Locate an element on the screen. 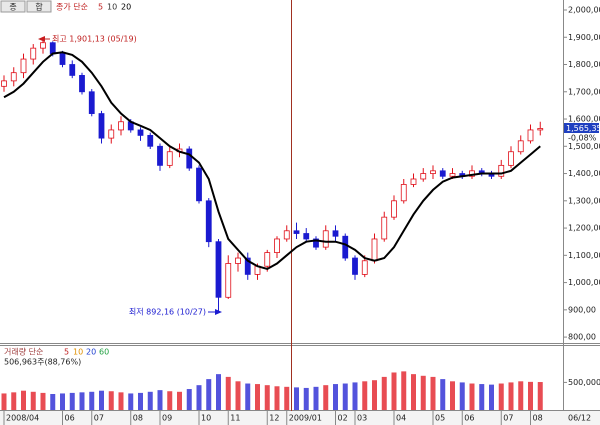  y-tick-label: 1,300,00 is located at coordinates (584, 200).